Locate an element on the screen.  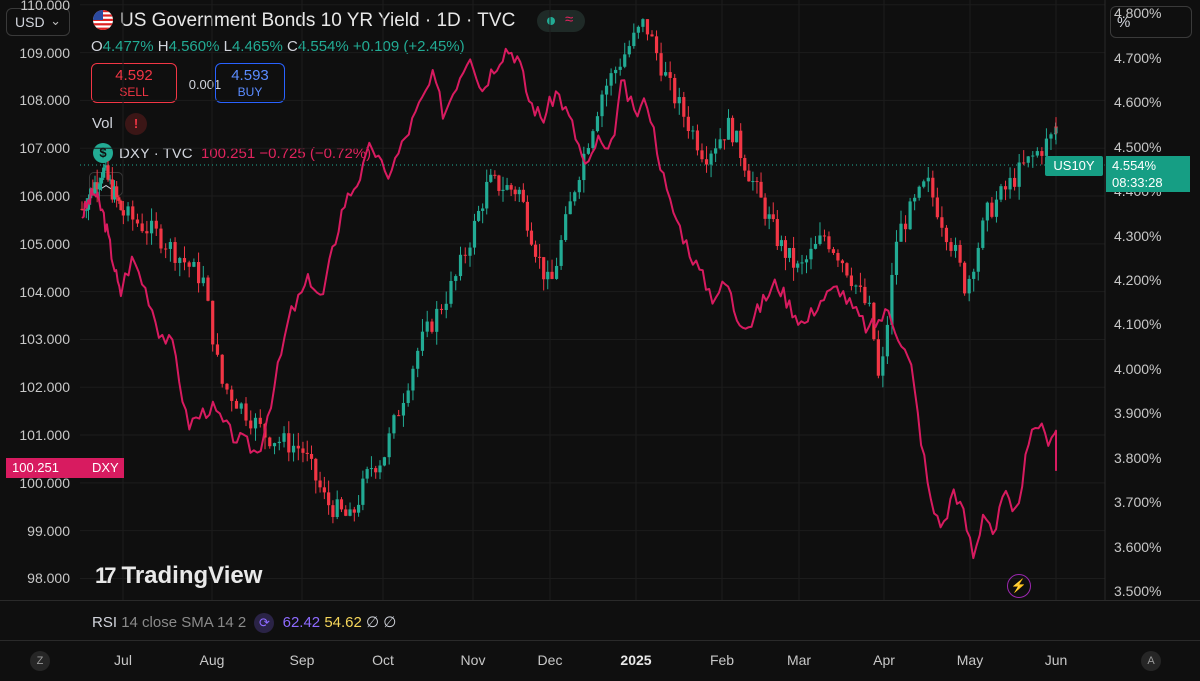
spread-value: 0.001 is located at coordinates (205, 84).